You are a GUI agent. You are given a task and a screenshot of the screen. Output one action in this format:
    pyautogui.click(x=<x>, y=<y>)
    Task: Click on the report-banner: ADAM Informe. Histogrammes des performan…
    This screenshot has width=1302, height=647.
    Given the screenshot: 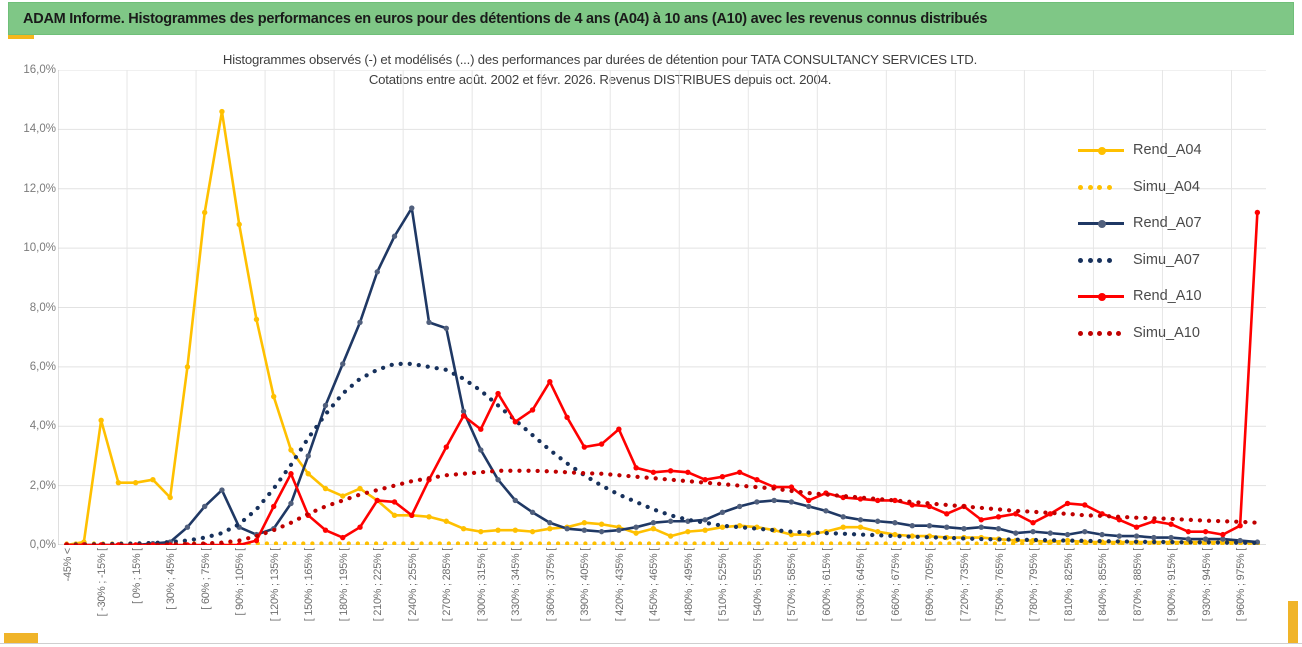 What is the action you would take?
    pyautogui.click(x=651, y=18)
    